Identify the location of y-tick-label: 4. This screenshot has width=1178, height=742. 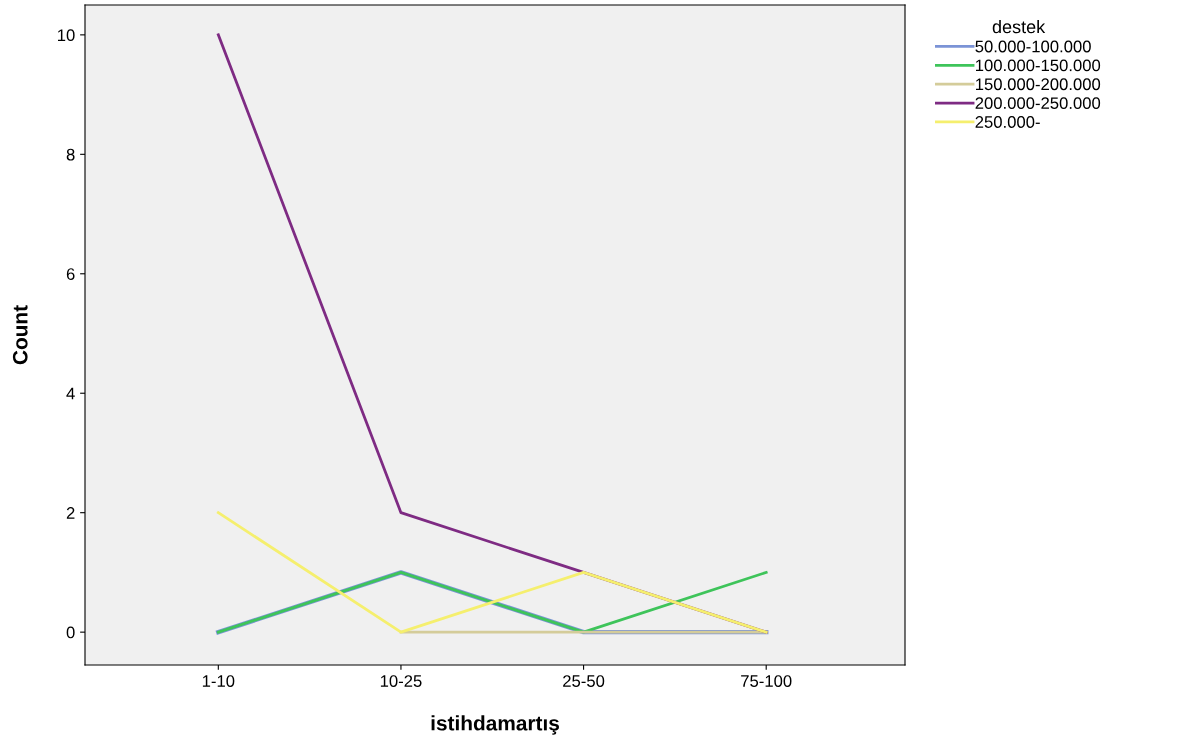
(70, 393).